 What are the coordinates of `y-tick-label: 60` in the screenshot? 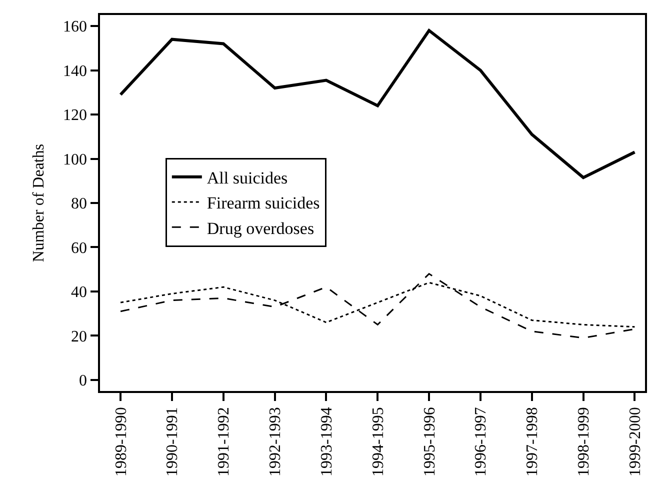 It's located at (79, 248).